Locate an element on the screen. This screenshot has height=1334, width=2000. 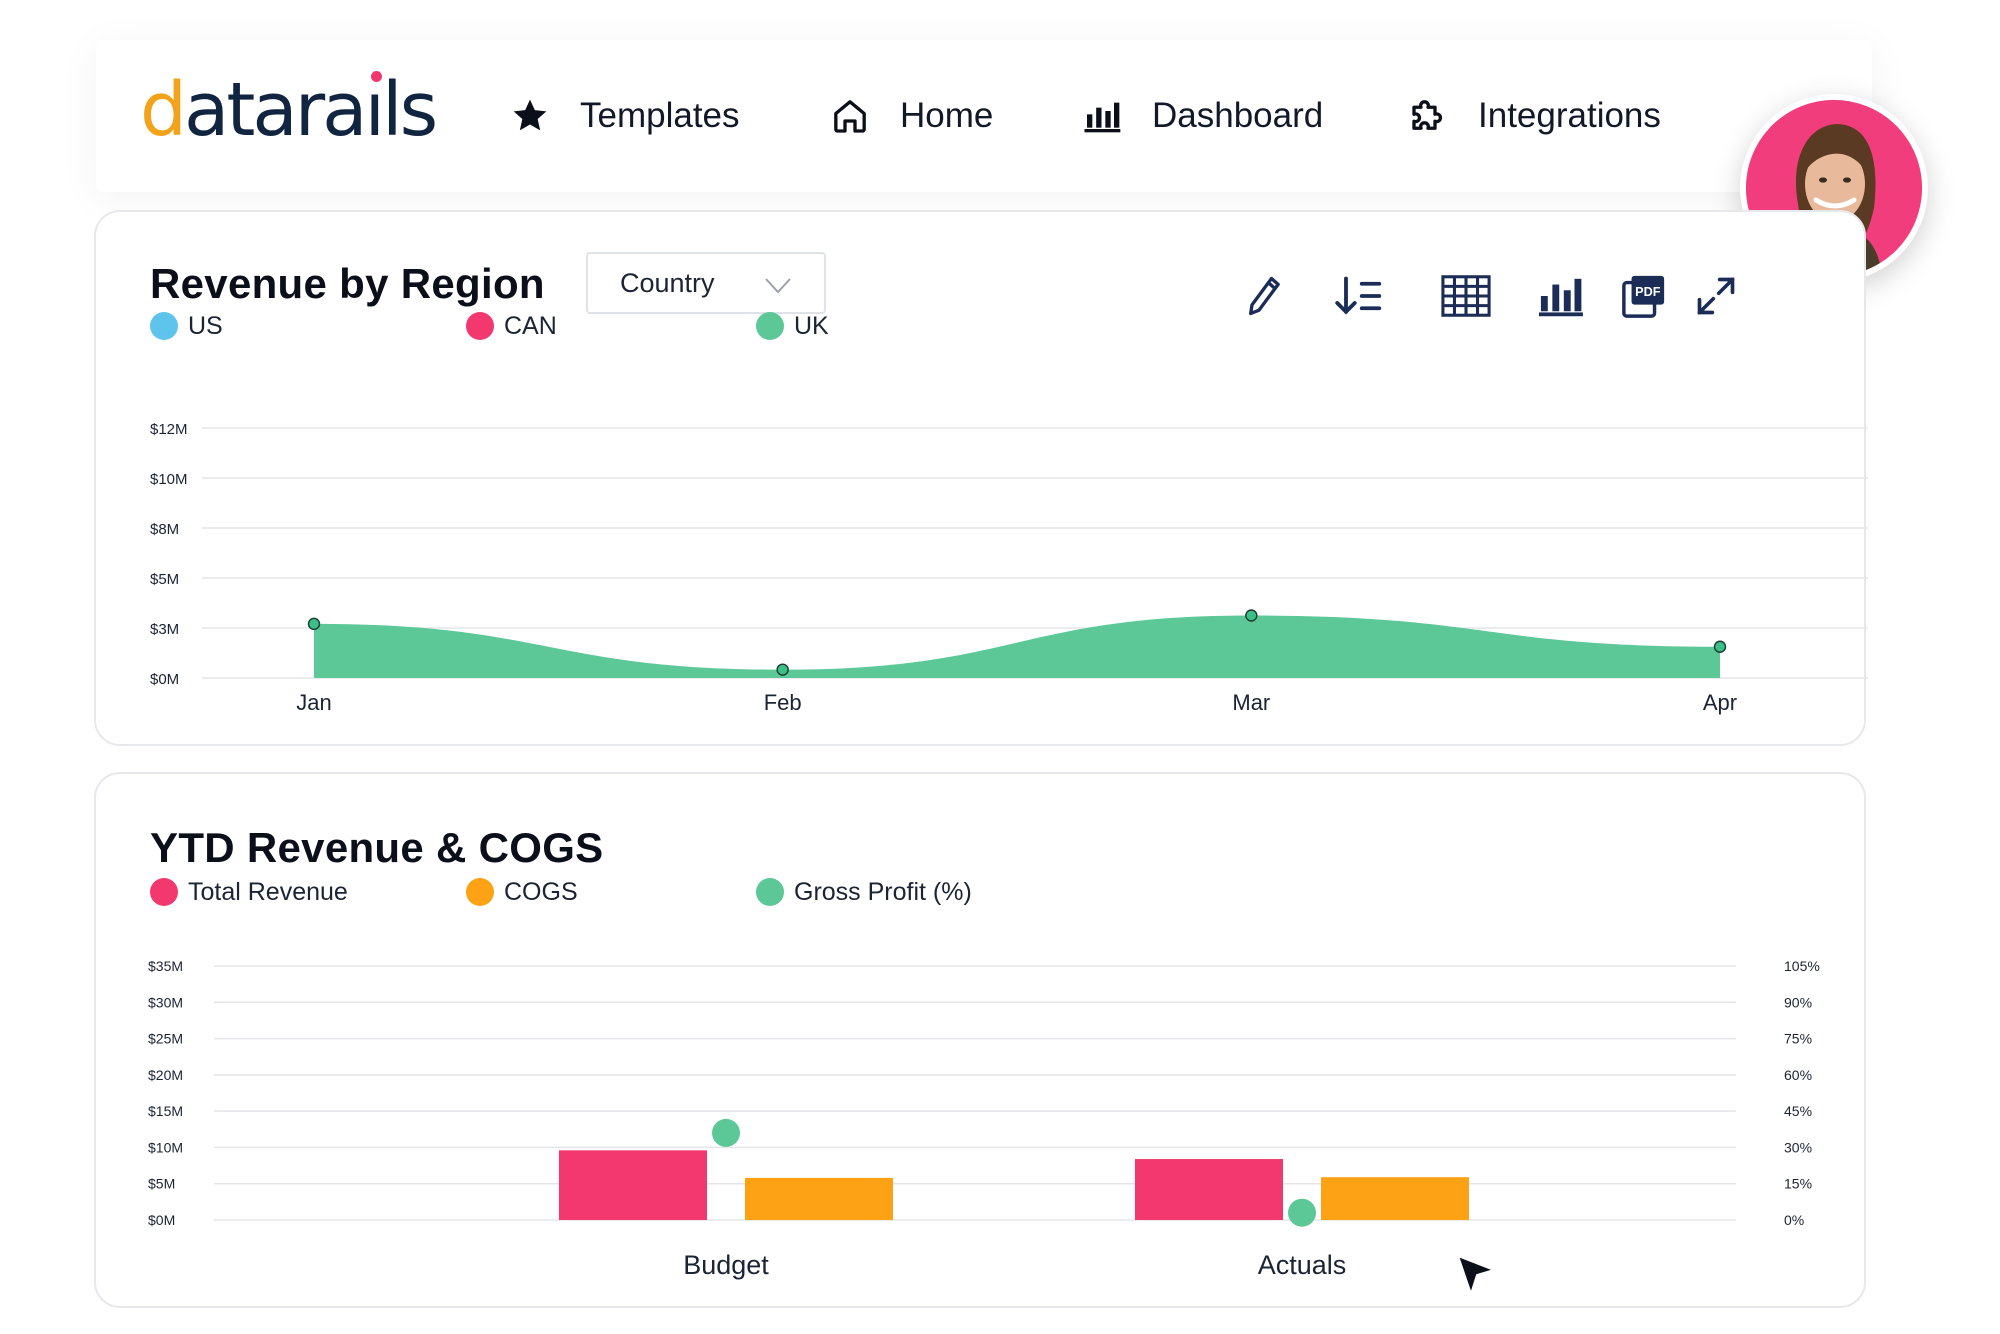
country-dropdown: Country is located at coordinates (706, 283).